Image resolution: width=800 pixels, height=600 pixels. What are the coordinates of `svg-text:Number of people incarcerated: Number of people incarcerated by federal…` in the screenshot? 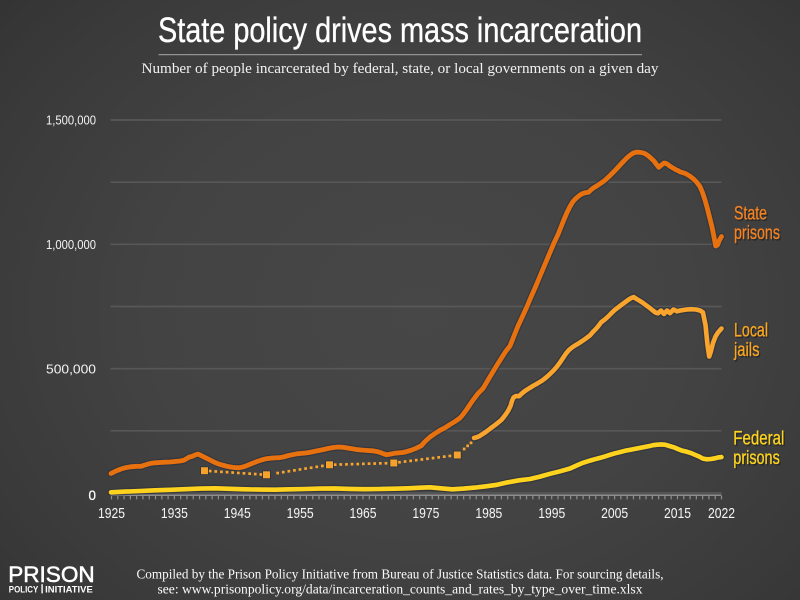 It's located at (400, 68).